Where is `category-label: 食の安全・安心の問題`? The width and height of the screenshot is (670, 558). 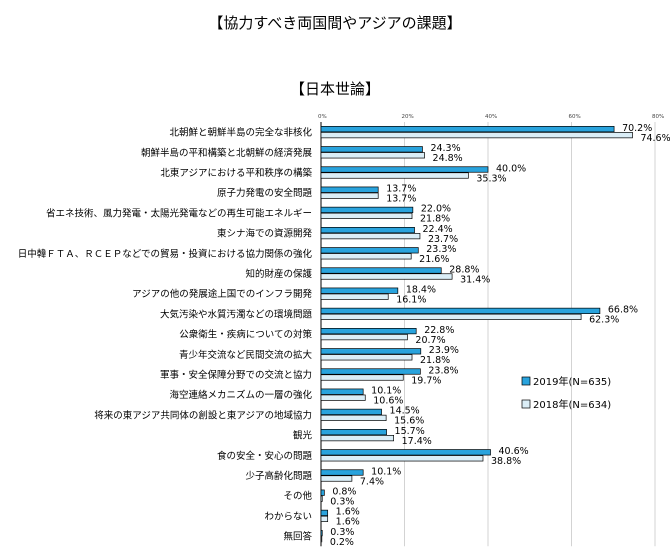
category-label: 食の安全・安心の問題 is located at coordinates (265, 456).